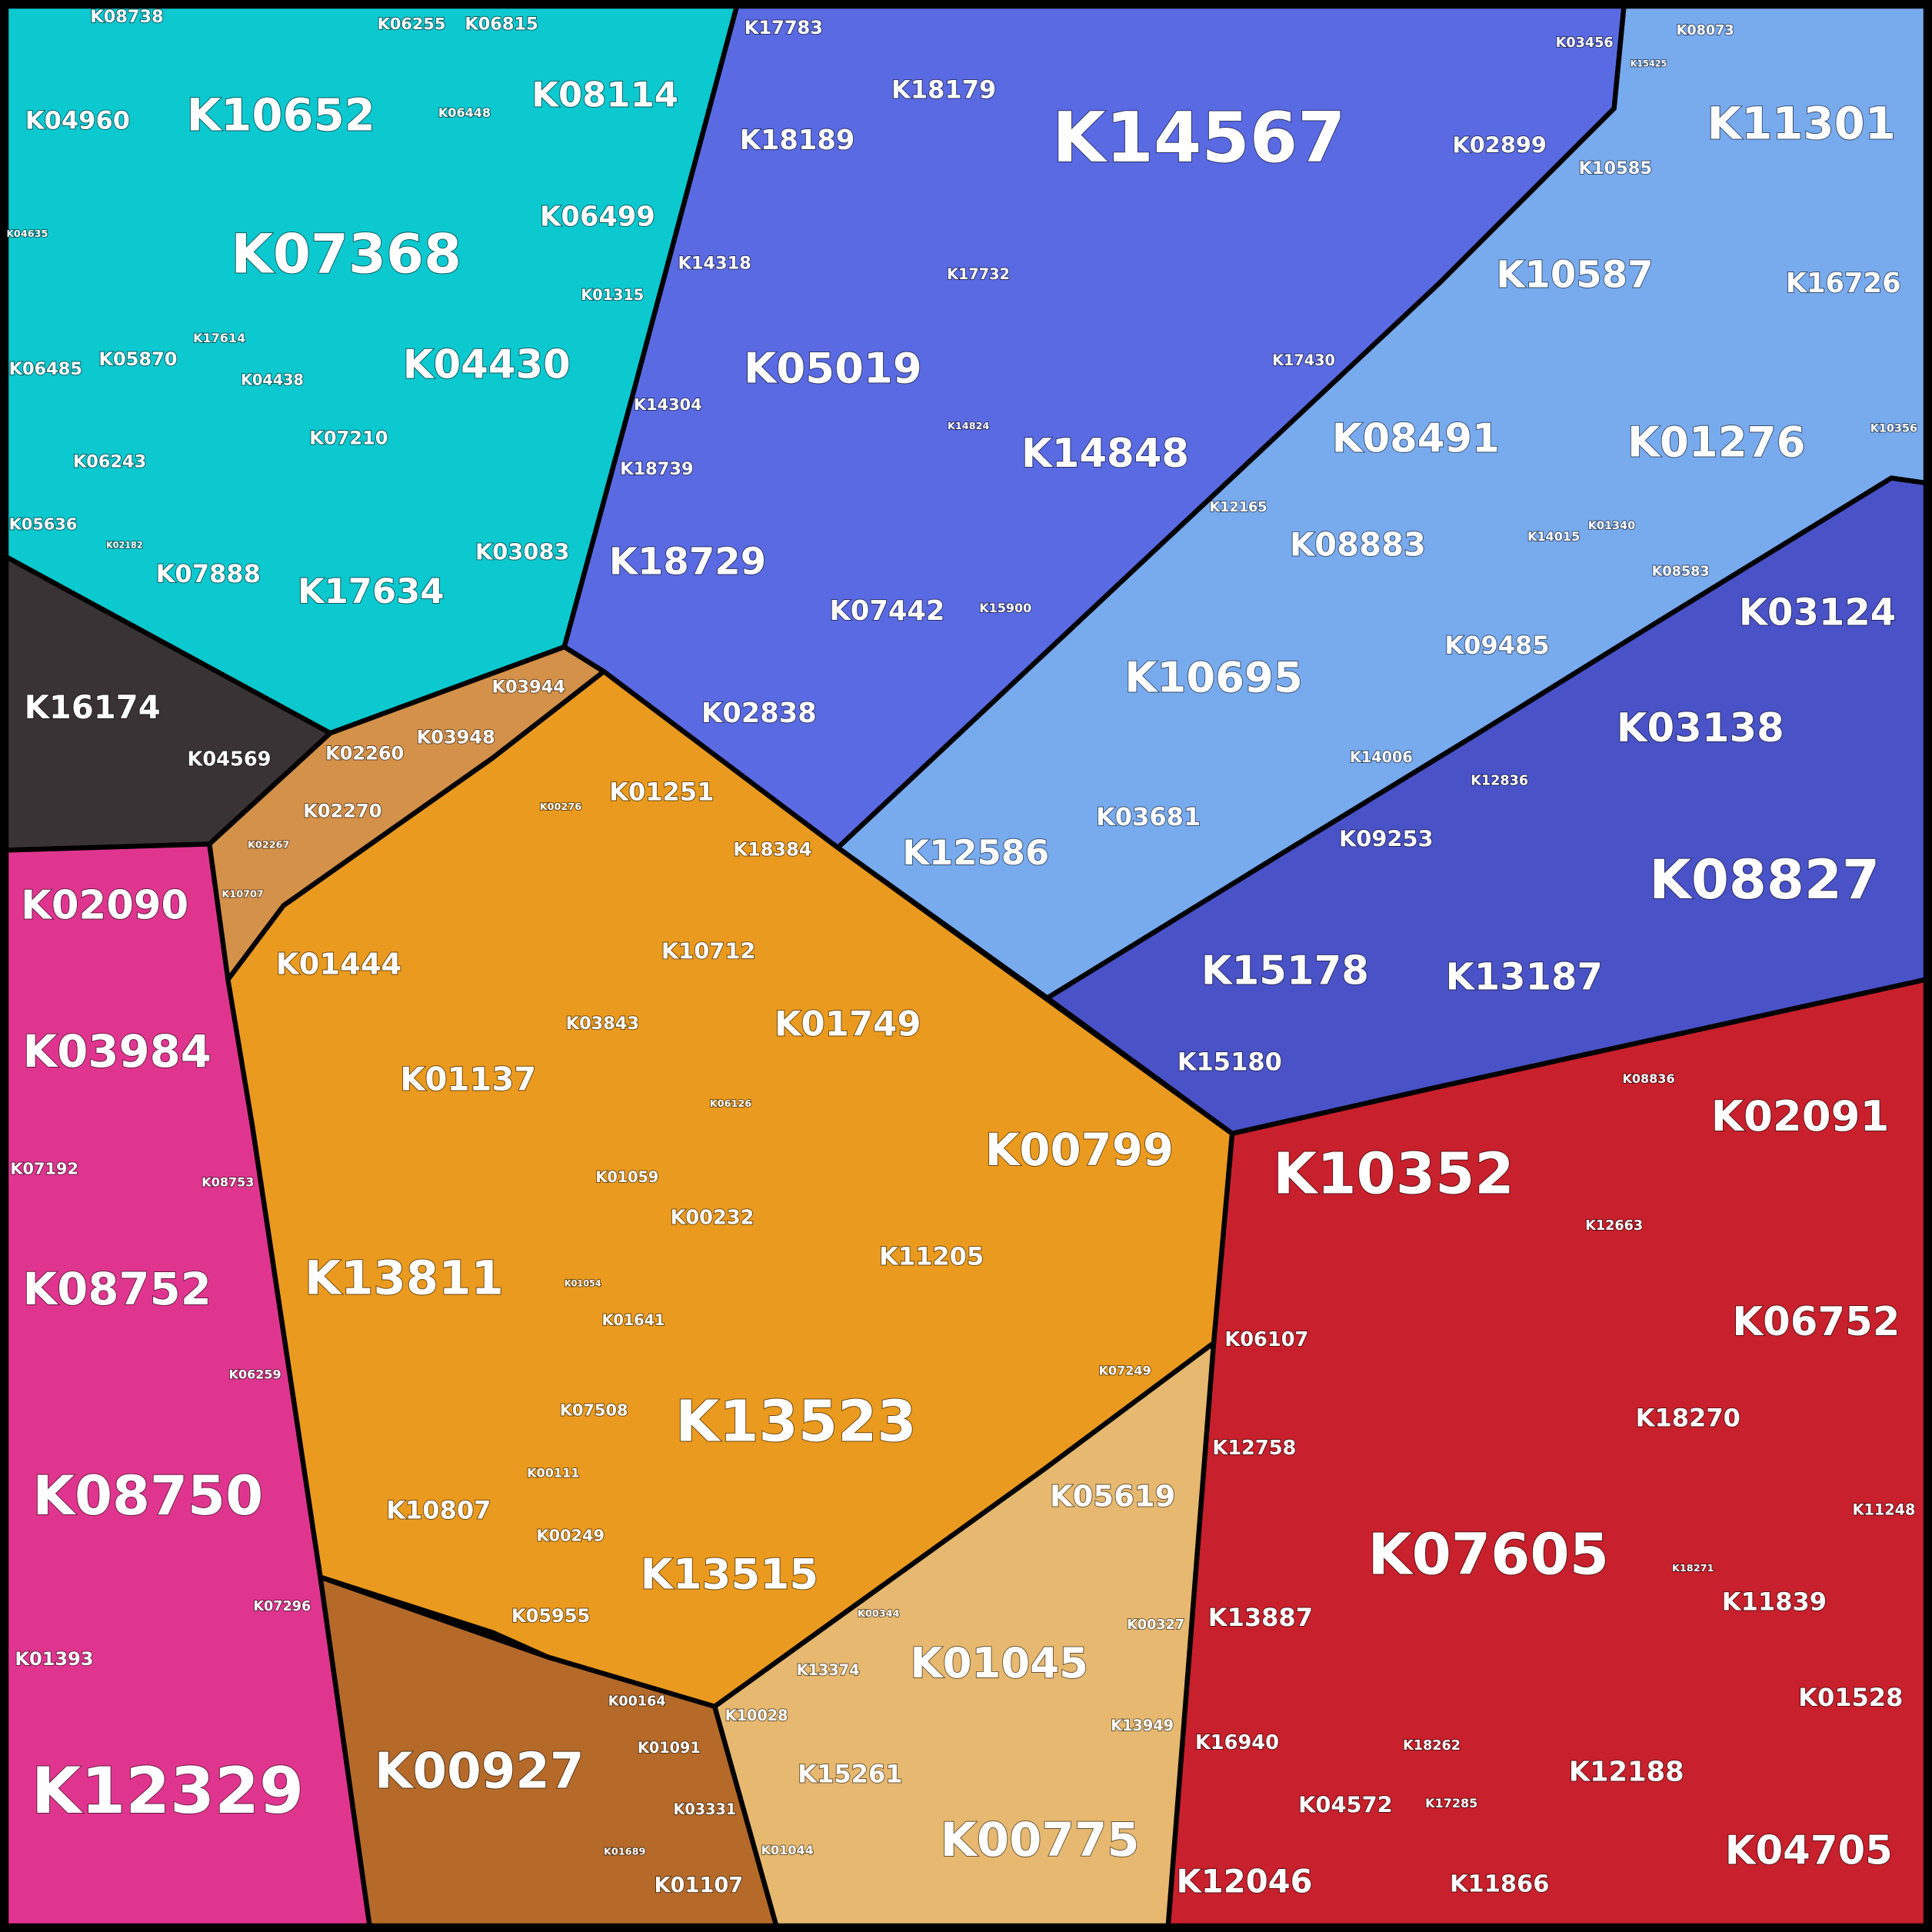 The image size is (1932, 1932). I want to click on cell-label: K08750, so click(147, 1495).